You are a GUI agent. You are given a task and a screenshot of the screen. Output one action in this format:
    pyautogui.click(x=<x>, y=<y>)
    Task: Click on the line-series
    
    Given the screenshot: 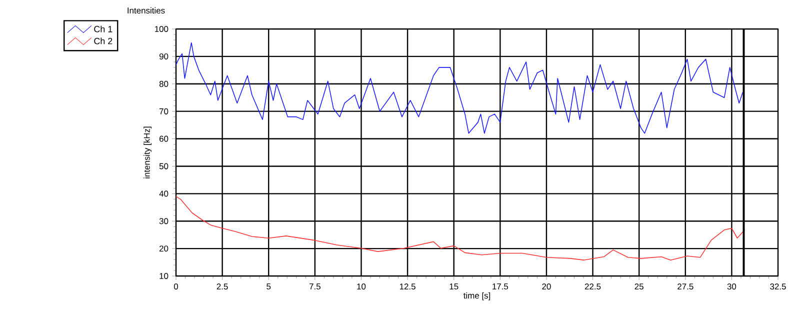 What is the action you would take?
    pyautogui.click(x=461, y=228)
    